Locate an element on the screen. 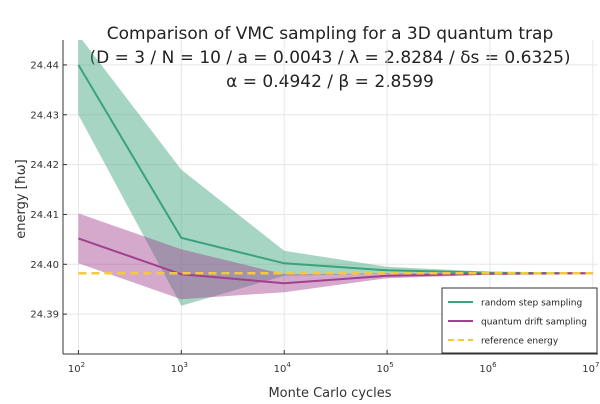 The height and width of the screenshot is (404, 600). y-axis-label: energy [ħω] is located at coordinates (21, 199).